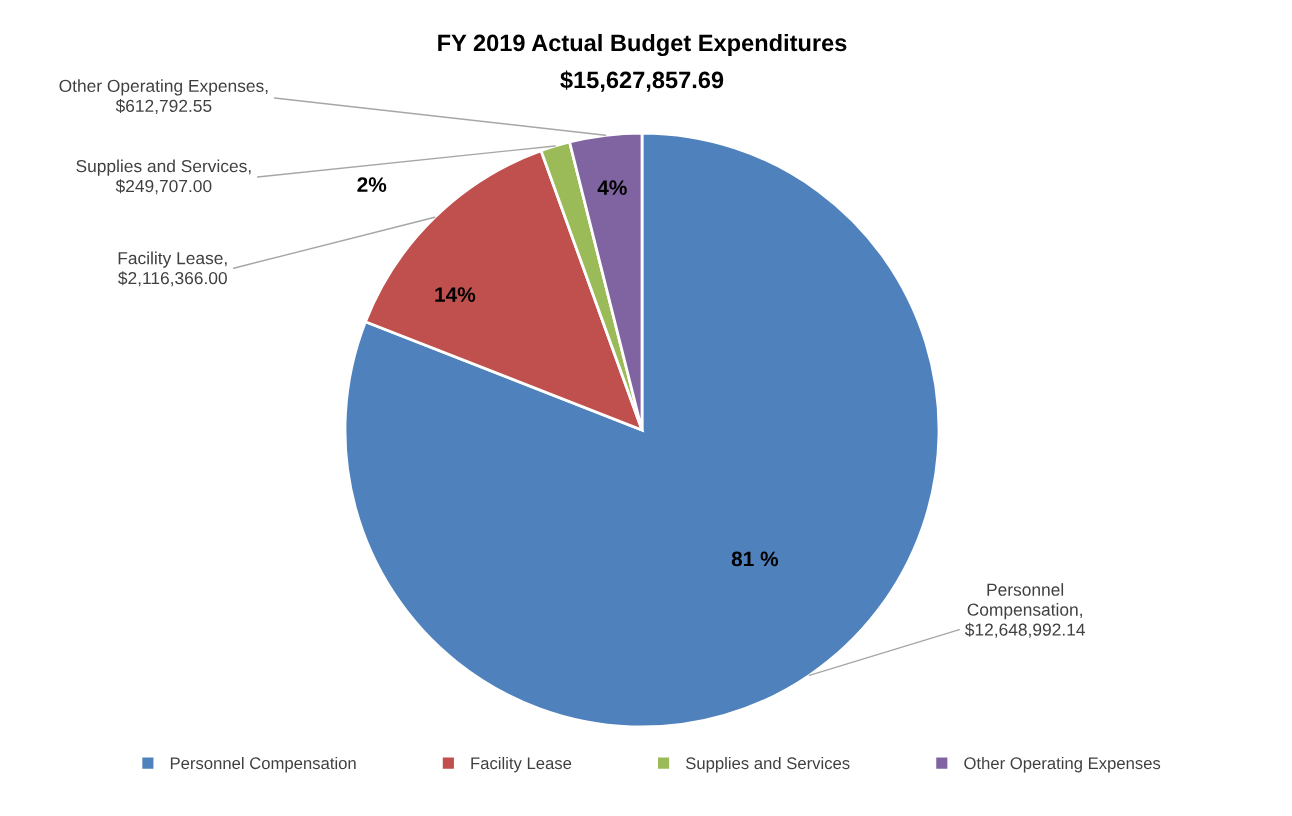 The height and width of the screenshot is (816, 1292). Describe the element at coordinates (768, 764) in the screenshot. I see `legend-label: Supplies and Services` at that location.